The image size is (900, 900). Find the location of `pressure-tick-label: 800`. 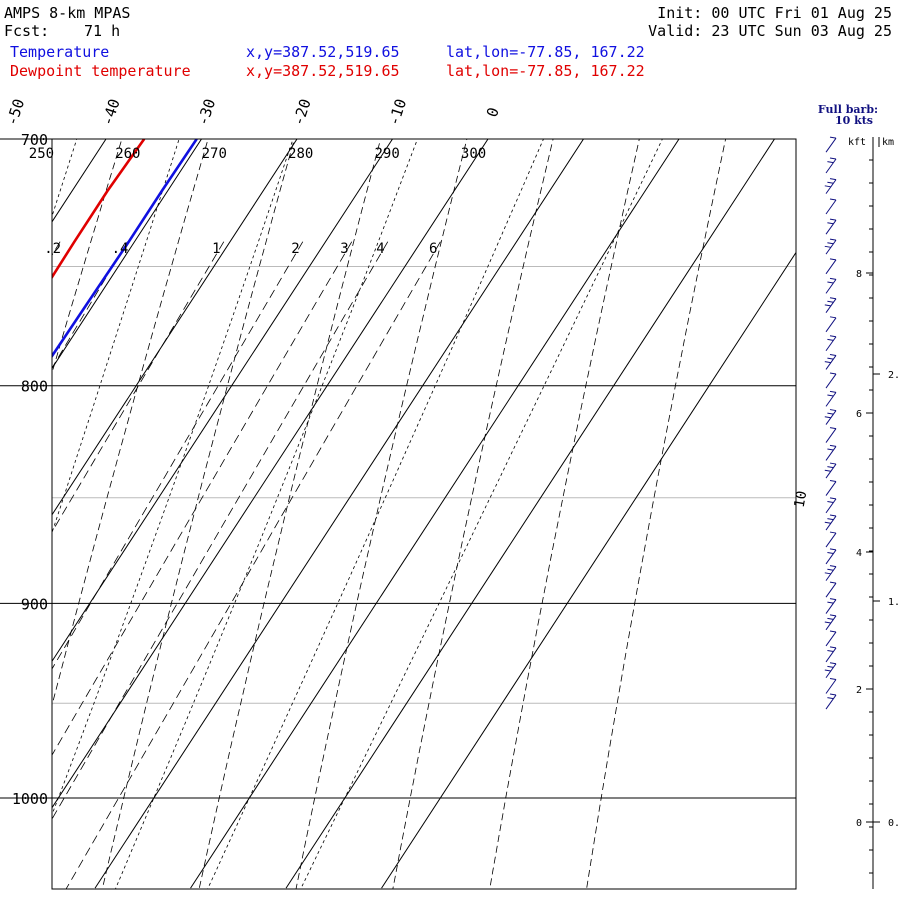

pressure-tick-label: 800 is located at coordinates (34, 387).